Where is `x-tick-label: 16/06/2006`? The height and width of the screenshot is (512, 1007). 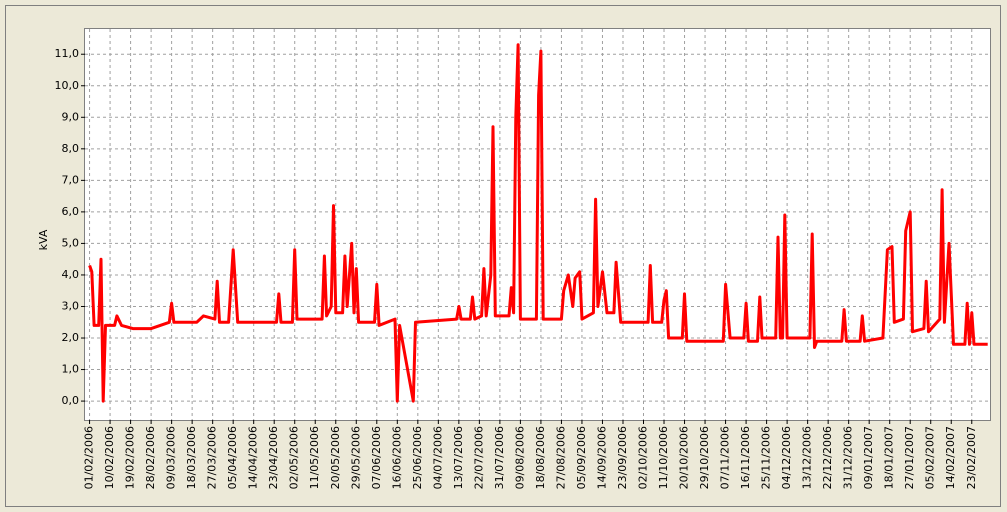
x-tick-label: 16/06/2006 is located at coordinates (396, 457).